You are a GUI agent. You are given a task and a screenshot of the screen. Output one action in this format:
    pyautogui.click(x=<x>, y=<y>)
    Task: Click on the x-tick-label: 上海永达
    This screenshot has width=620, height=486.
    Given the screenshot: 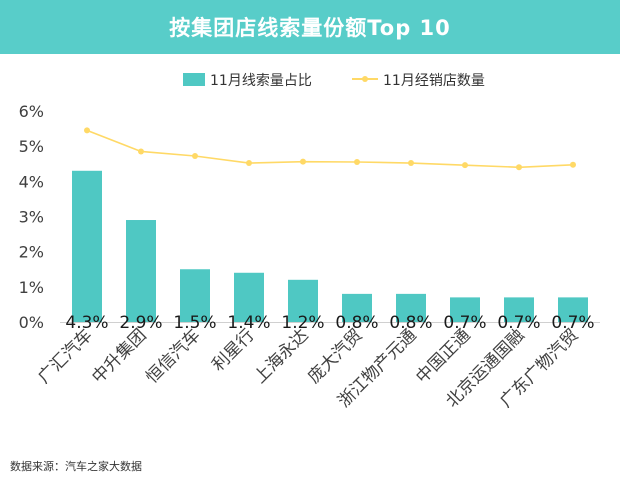 What is the action you would take?
    pyautogui.click(x=281, y=356)
    